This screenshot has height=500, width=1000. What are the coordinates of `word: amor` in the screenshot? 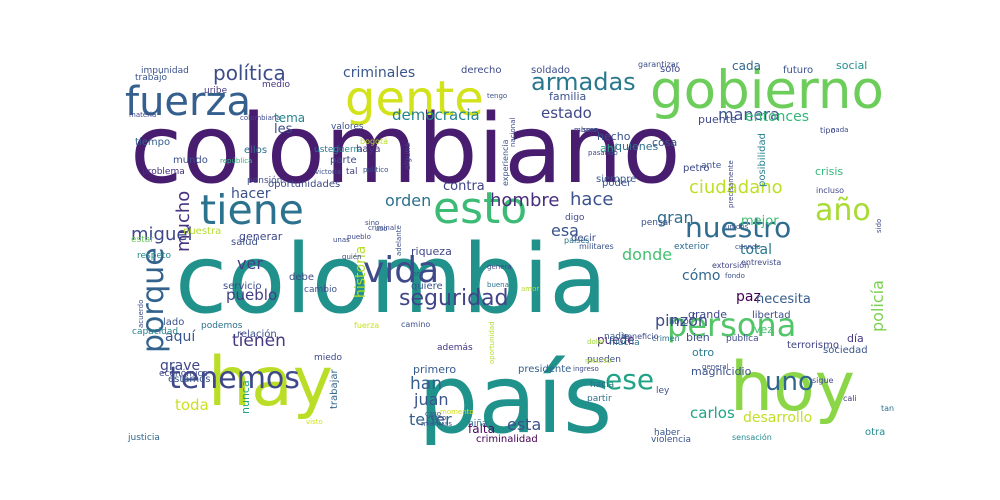 It's located at (530, 289).